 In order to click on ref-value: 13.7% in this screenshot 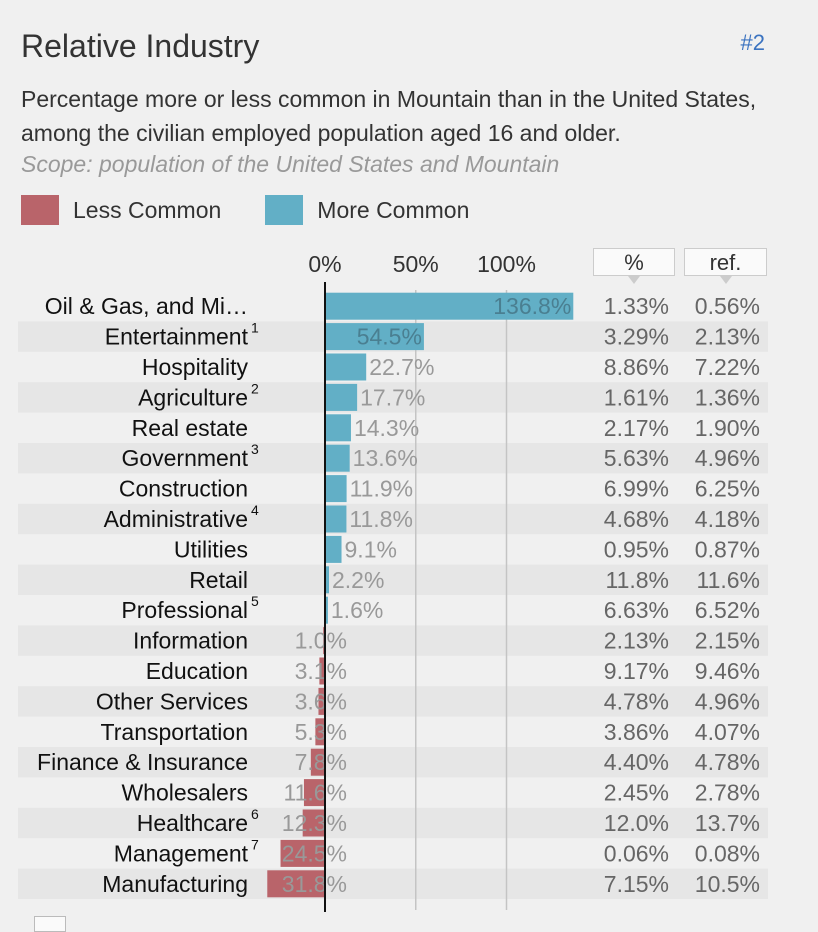, I will do `click(727, 823)`.